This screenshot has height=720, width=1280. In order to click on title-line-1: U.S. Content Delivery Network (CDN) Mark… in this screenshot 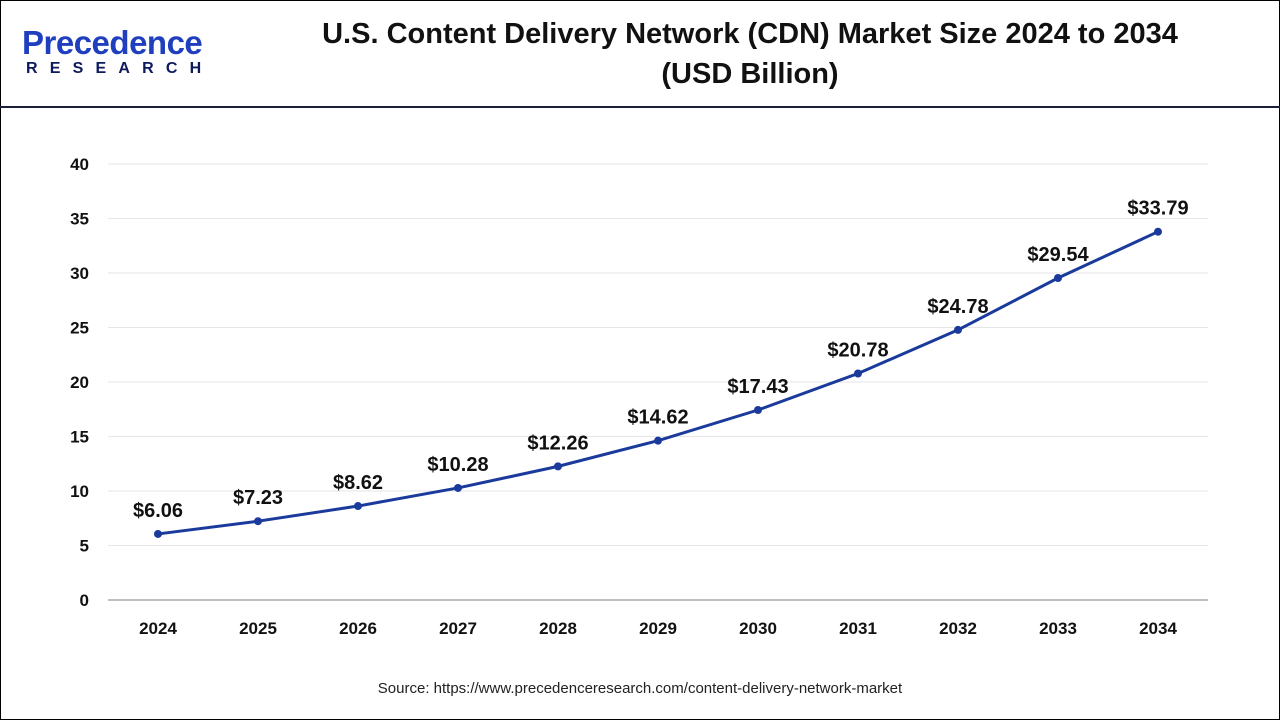, I will do `click(750, 34)`.